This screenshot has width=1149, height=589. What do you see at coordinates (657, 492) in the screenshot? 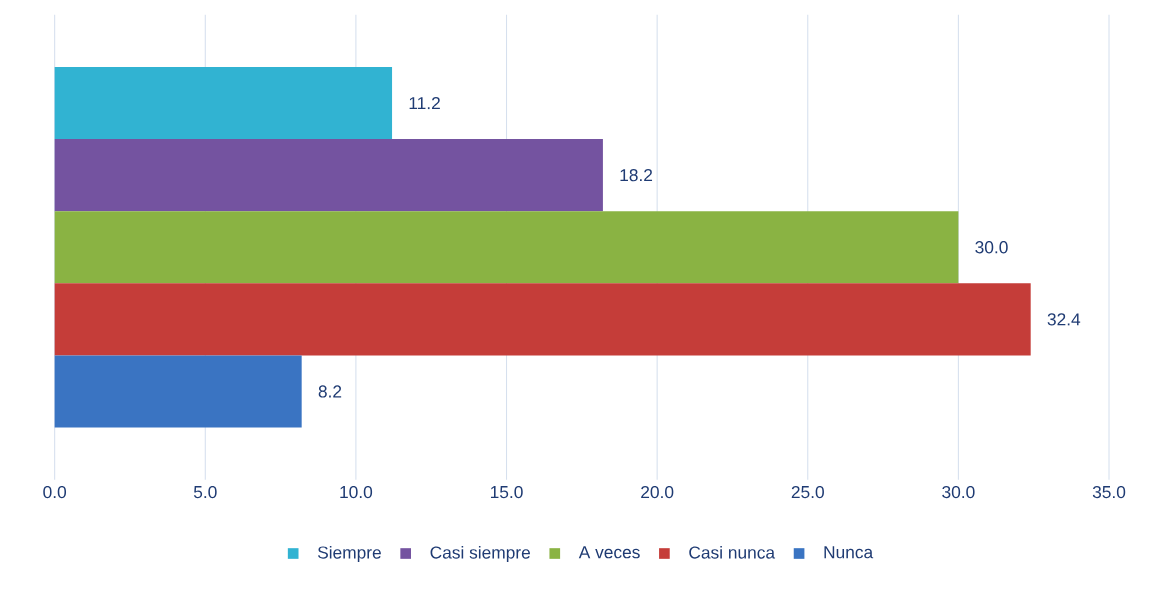
I see `x-tick-label: 20.0` at bounding box center [657, 492].